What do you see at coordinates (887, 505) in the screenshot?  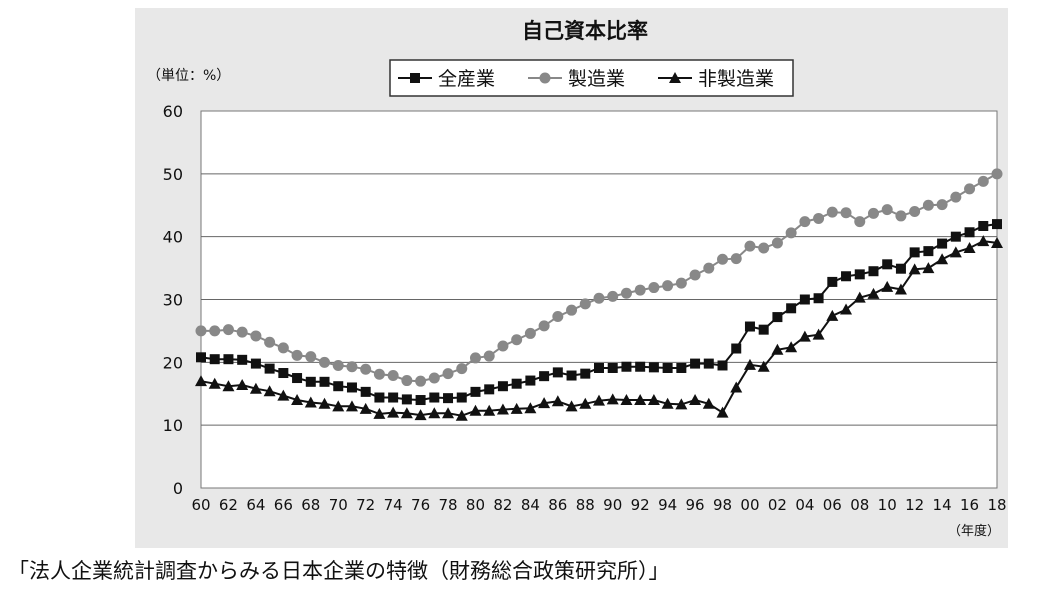 I see `x-tick-label: 10` at bounding box center [887, 505].